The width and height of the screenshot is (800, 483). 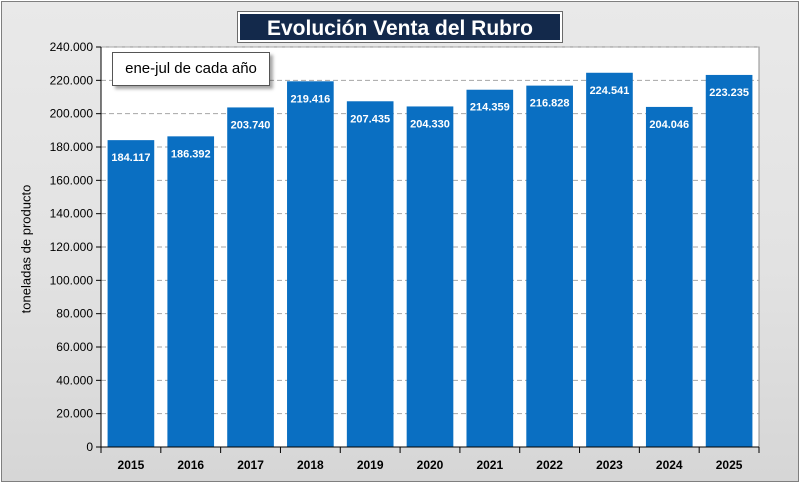 What do you see at coordinates (190, 465) in the screenshot?
I see `x-tick-label-2016: 2016` at bounding box center [190, 465].